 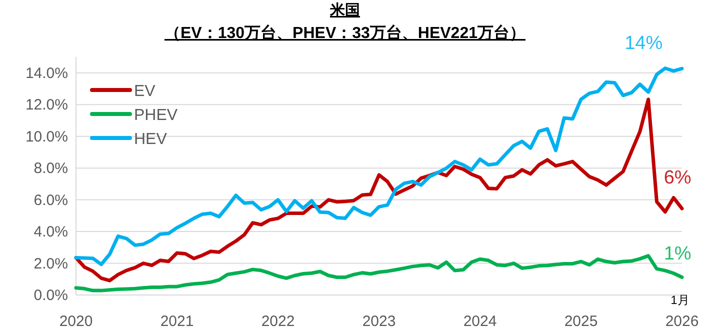 I want to click on annotation: 14%, so click(x=643, y=43).